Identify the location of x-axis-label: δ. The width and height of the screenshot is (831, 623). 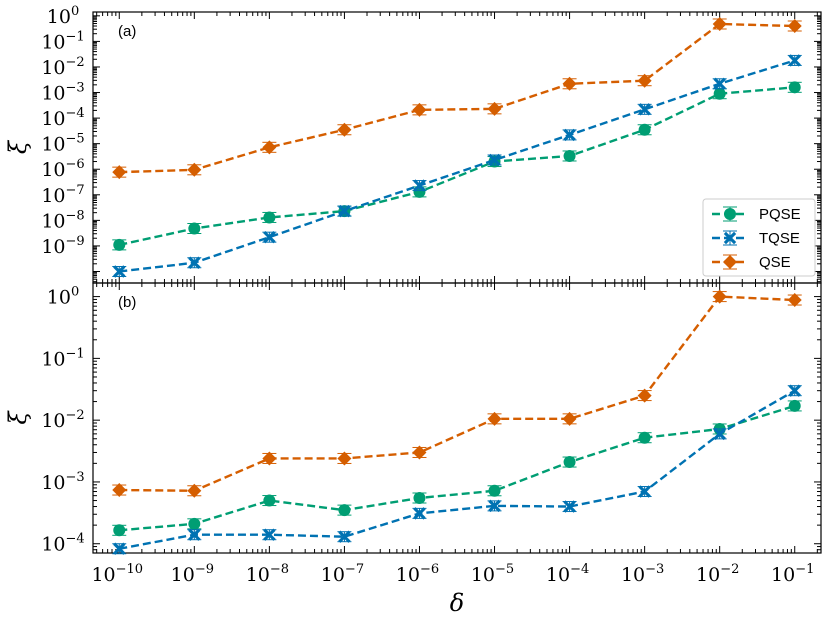
(457, 603).